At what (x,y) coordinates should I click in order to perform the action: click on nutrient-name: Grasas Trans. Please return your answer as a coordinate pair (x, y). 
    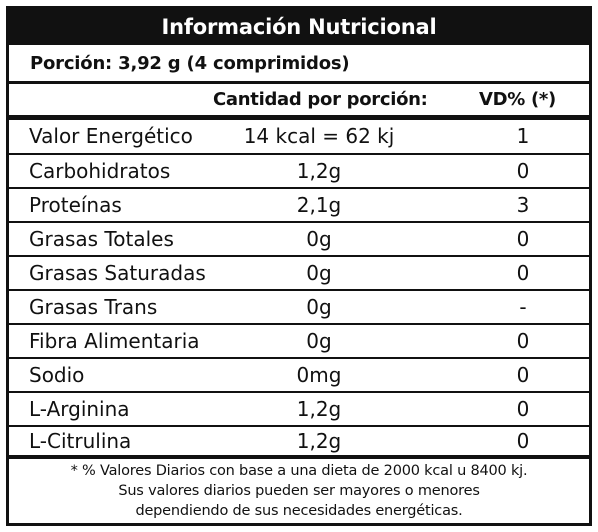
    Looking at the image, I should click on (93, 307).